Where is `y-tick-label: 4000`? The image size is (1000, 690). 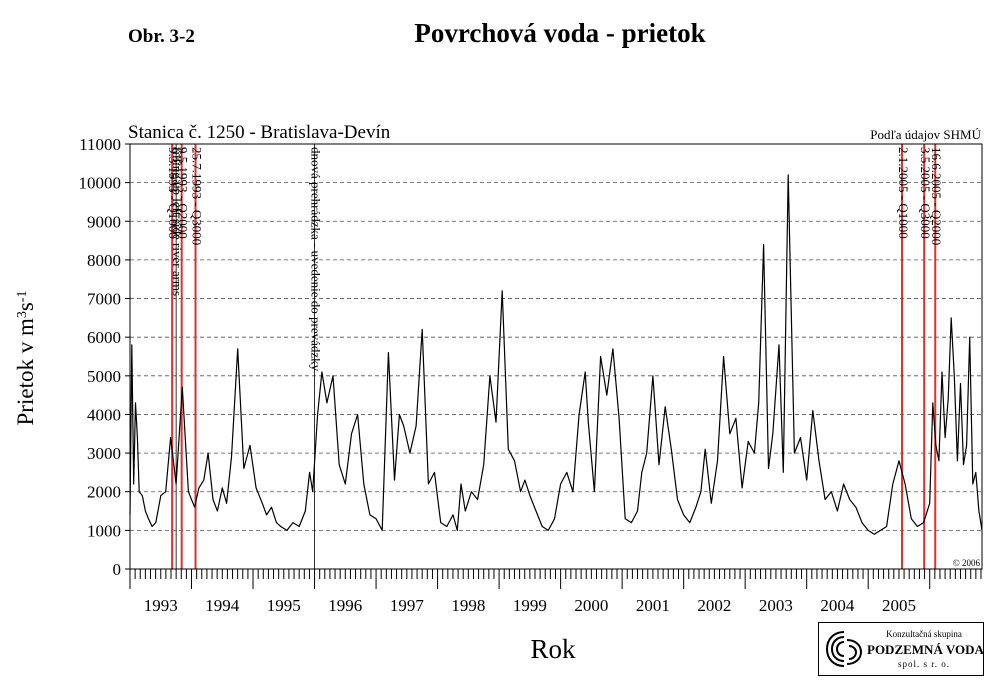
y-tick-label: 4000 is located at coordinates (104, 414).